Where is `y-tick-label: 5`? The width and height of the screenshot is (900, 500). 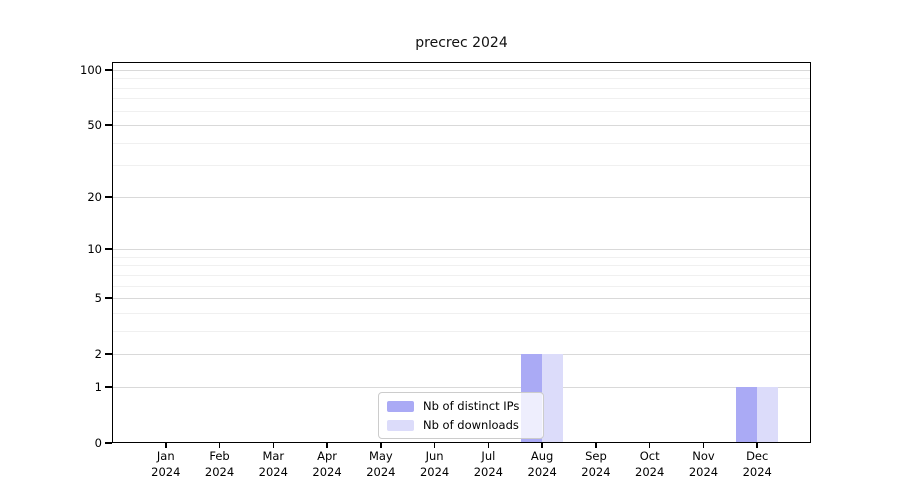
y-tick-label: 5 is located at coordinates (98, 298).